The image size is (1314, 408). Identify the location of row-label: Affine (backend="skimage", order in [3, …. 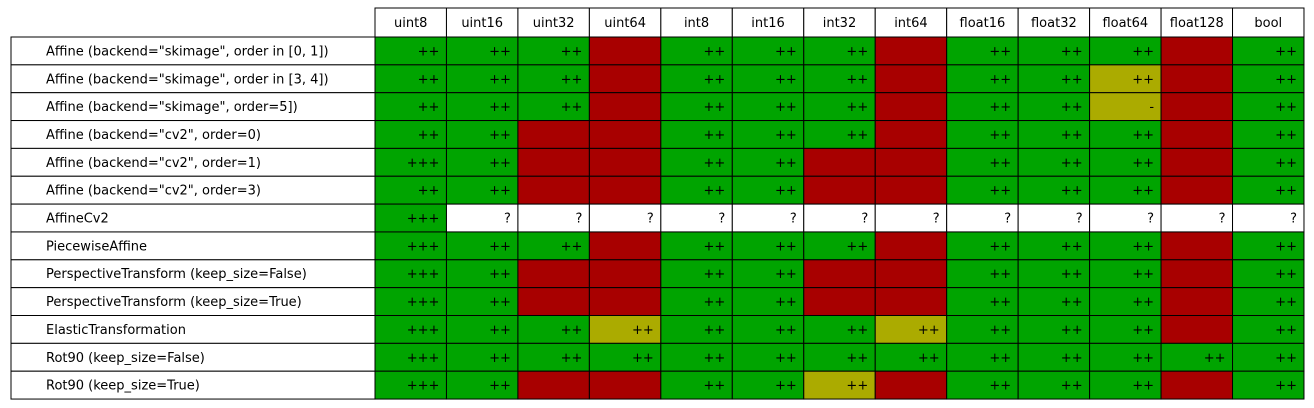
(187, 79).